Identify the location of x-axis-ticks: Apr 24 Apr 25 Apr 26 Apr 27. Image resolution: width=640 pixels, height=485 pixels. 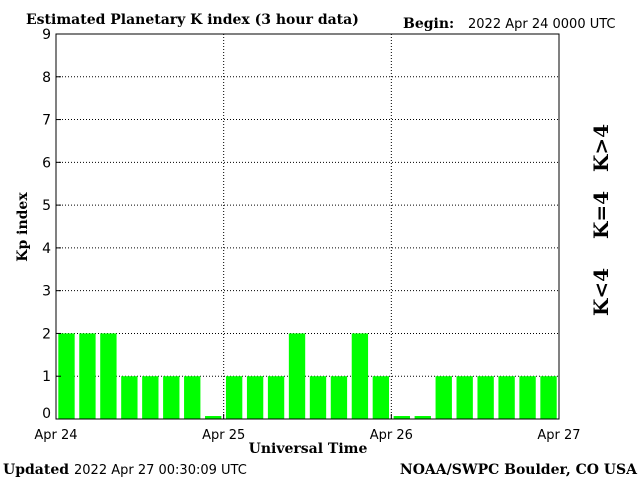
(307, 428).